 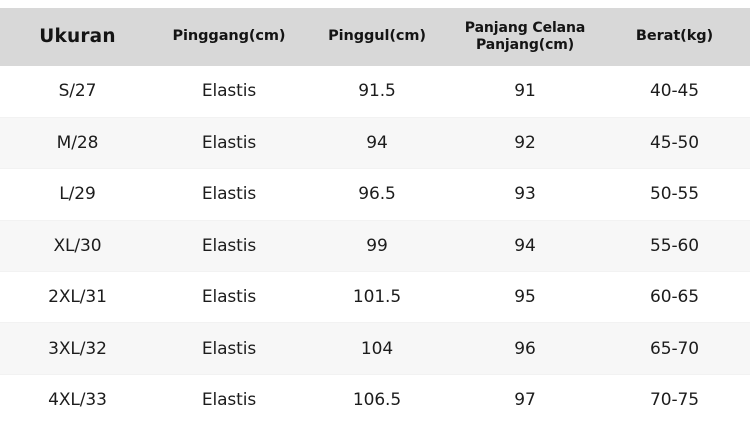 What do you see at coordinates (77, 37) in the screenshot?
I see `column-header-ukuran: Ukuran` at bounding box center [77, 37].